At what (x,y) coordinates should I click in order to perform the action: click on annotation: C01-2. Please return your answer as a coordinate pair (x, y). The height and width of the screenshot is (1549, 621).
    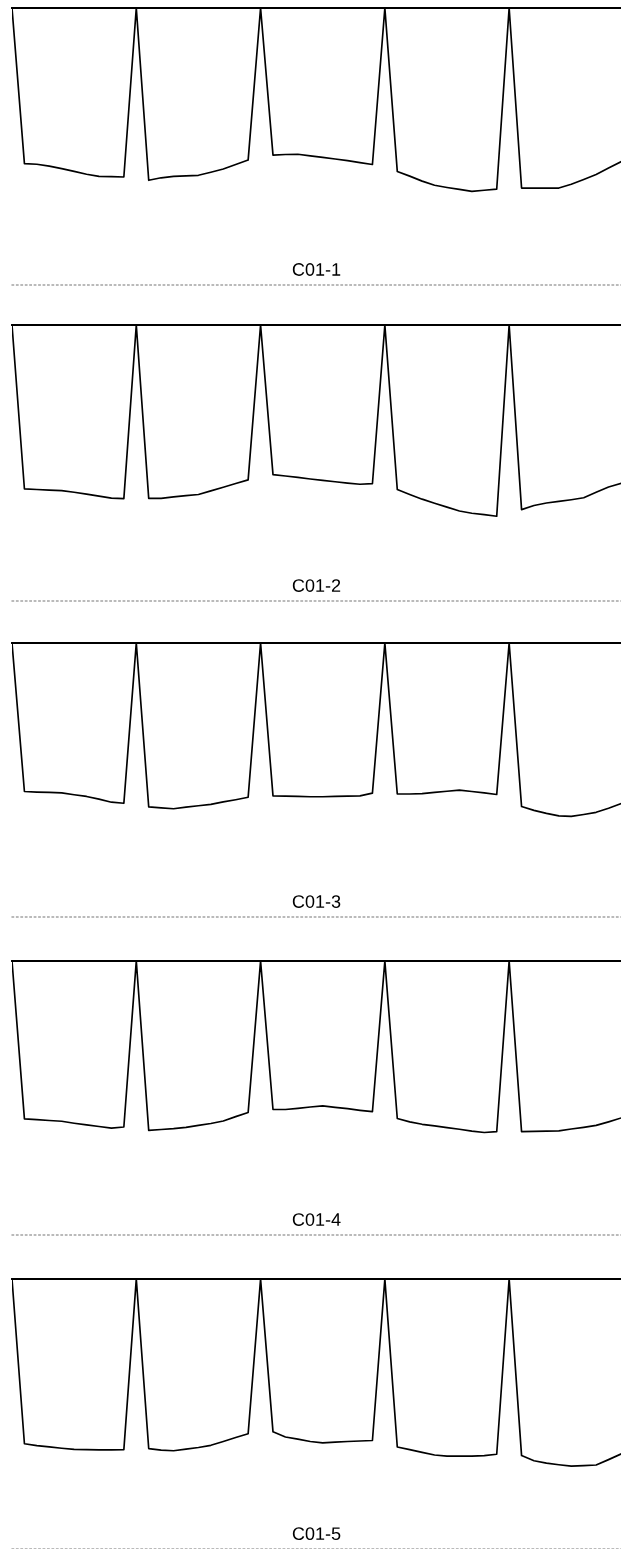
    Looking at the image, I should click on (316, 585).